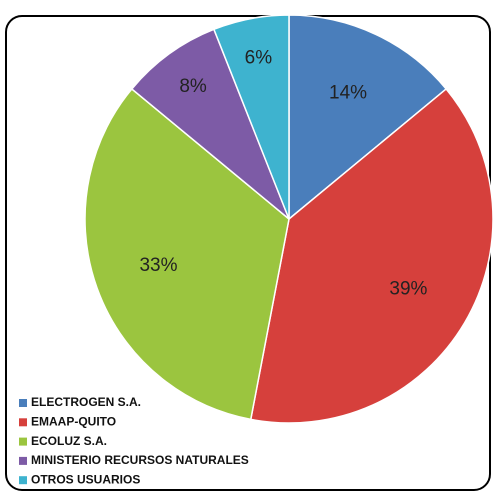 The height and width of the screenshot is (494, 496). Describe the element at coordinates (259, 58) in the screenshot. I see `slice-label: 6%` at that location.